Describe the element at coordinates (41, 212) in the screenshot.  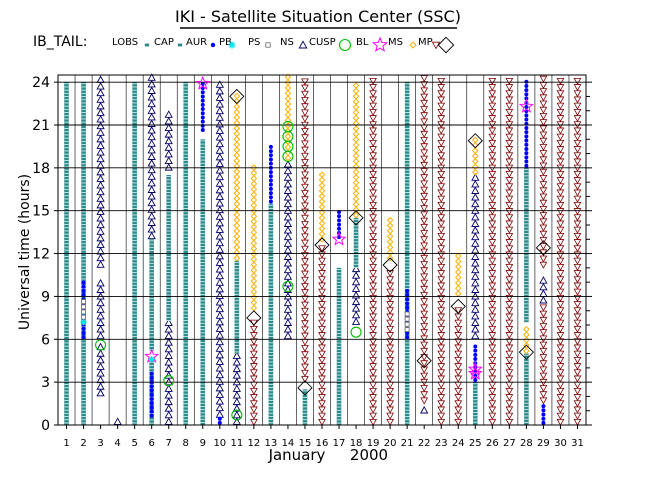
I see `y-tick-label-15: 15` at that location.